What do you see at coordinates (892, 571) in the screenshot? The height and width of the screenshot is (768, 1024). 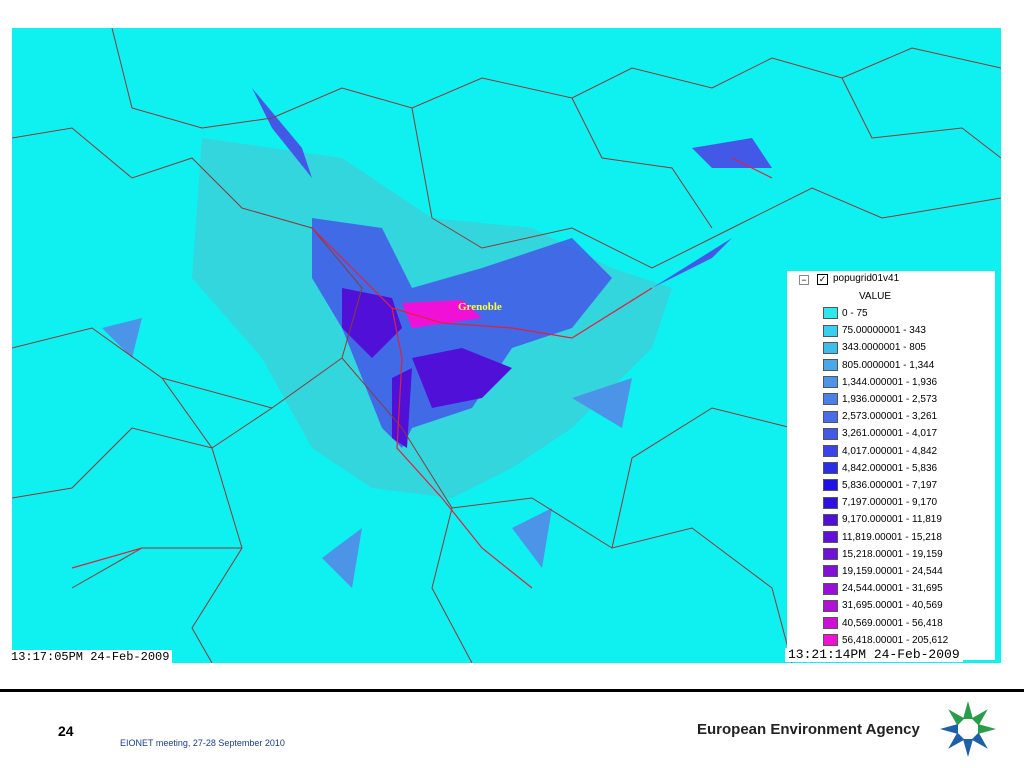 I see `legend-label: 19,159.00001 - 24,544` at bounding box center [892, 571].